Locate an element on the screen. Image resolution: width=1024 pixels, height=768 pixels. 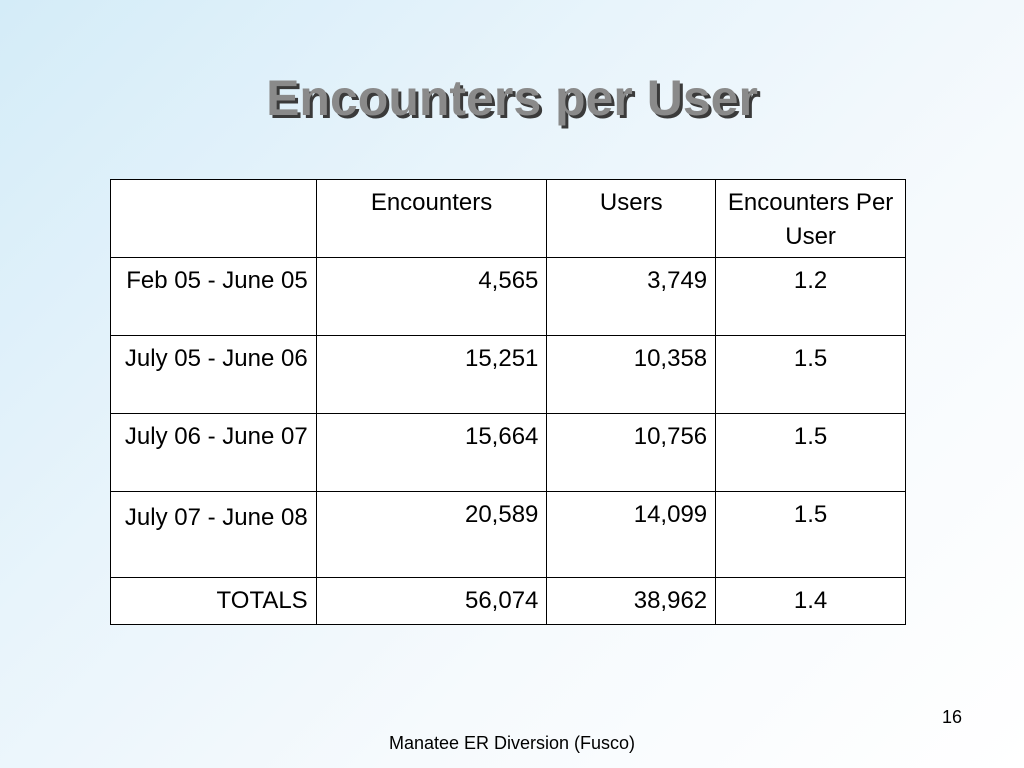
table-row: July 05 - June 06 15,251 10,358 1.5 is located at coordinates (508, 374).